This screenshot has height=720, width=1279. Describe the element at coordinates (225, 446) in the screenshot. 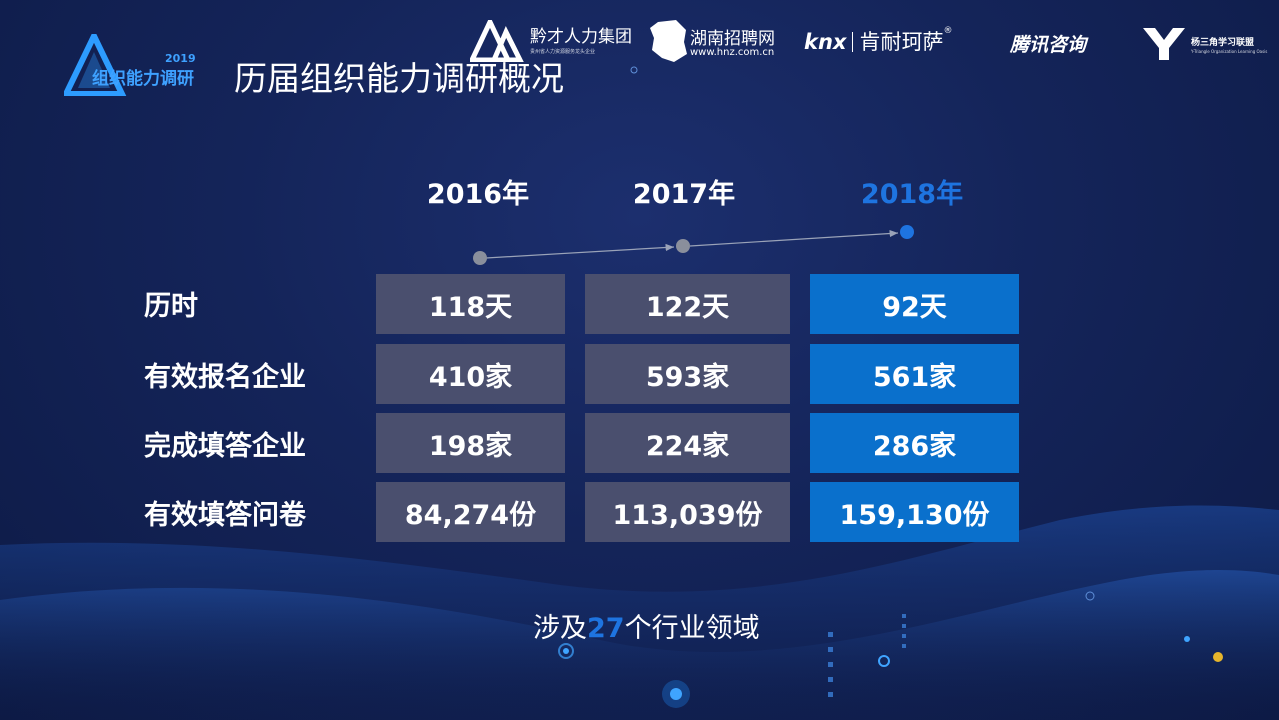

I see `row-label-completed: 完成填答企业` at that location.